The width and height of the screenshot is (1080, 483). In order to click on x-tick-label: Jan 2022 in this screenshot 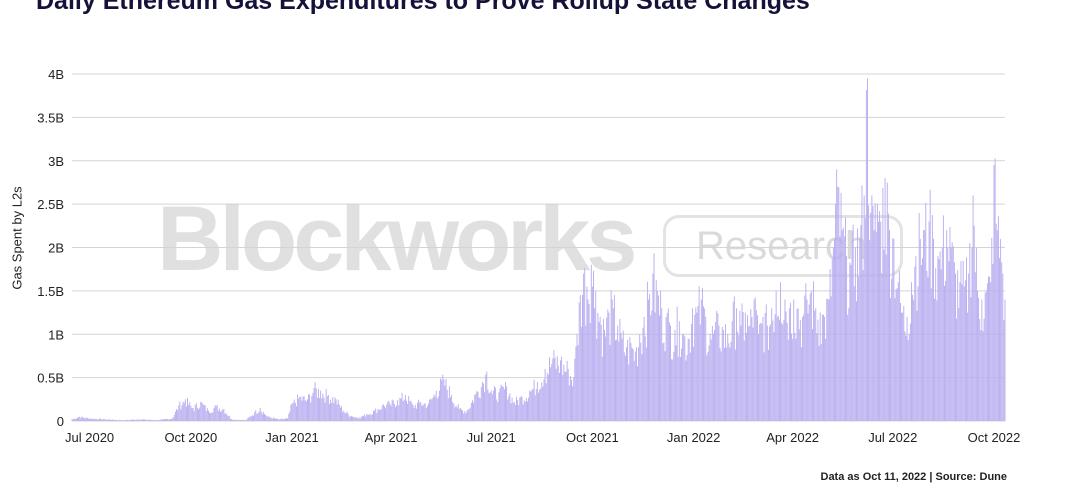, I will do `click(694, 437)`.